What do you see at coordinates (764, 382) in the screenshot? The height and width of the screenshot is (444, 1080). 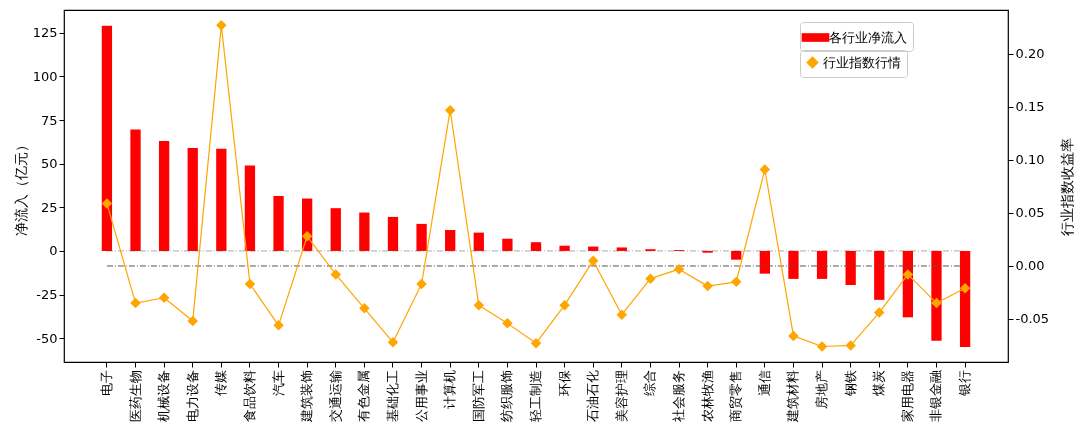 I see `x-tick-label: 通信` at bounding box center [764, 382].